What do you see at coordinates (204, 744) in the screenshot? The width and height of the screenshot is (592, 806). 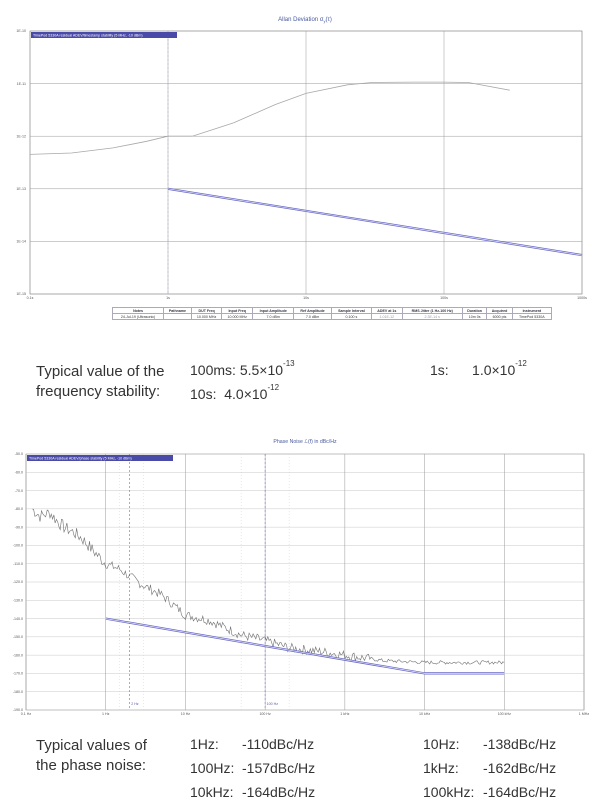 I see `spec-name: 1Hz:` at bounding box center [204, 744].